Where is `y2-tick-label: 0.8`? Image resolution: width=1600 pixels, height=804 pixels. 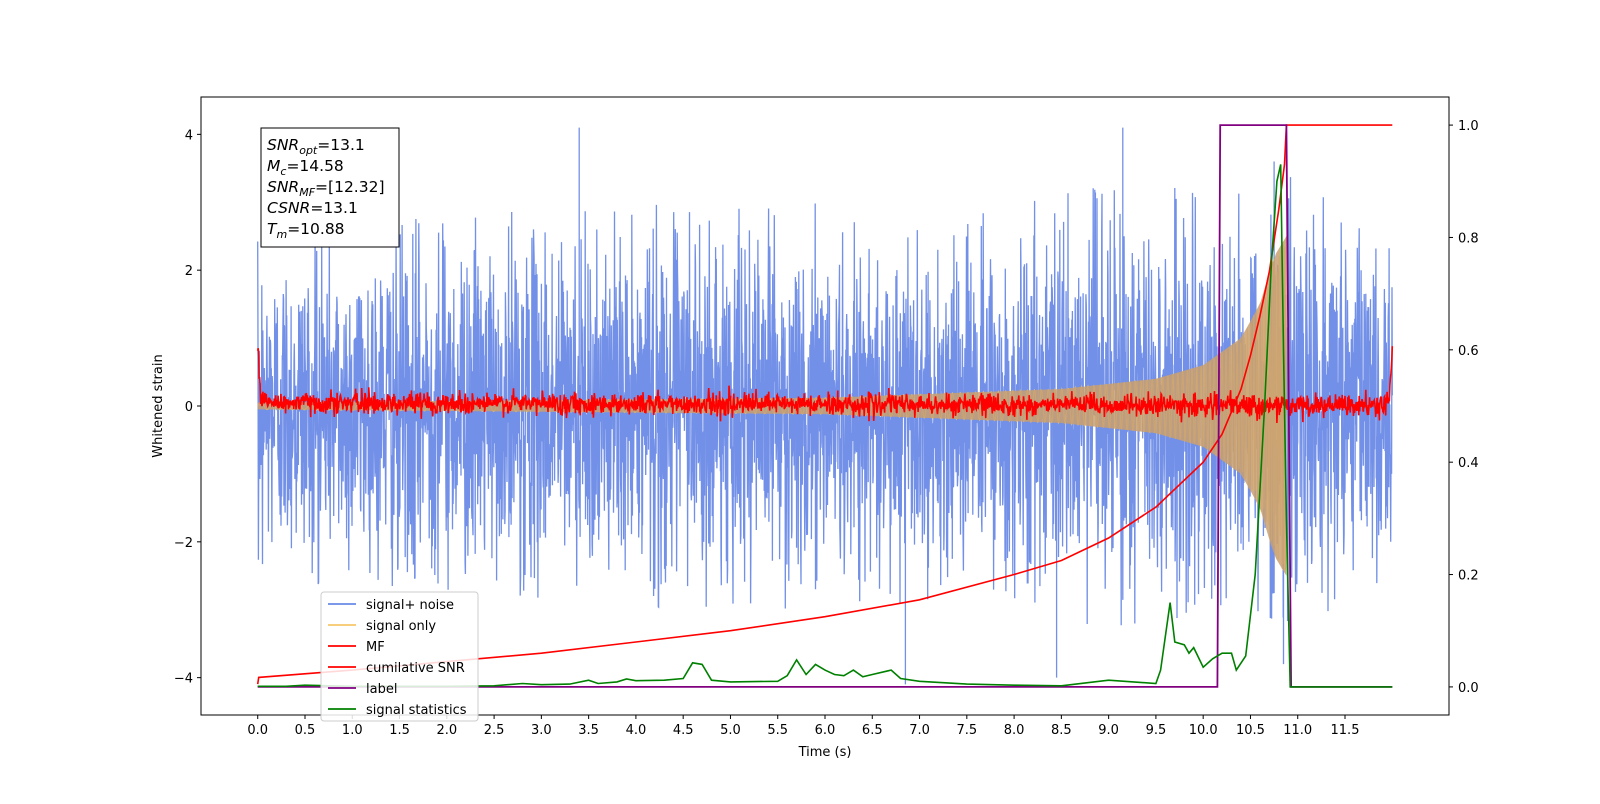
y2-tick-label: 0.8 is located at coordinates (1468, 238).